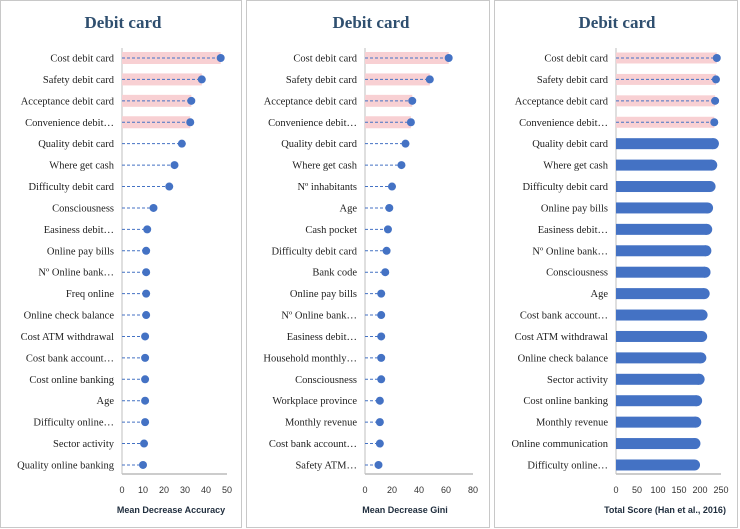 Image resolution: width=740 pixels, height=529 pixels. I want to click on x-tick-label: 40, so click(206, 490).